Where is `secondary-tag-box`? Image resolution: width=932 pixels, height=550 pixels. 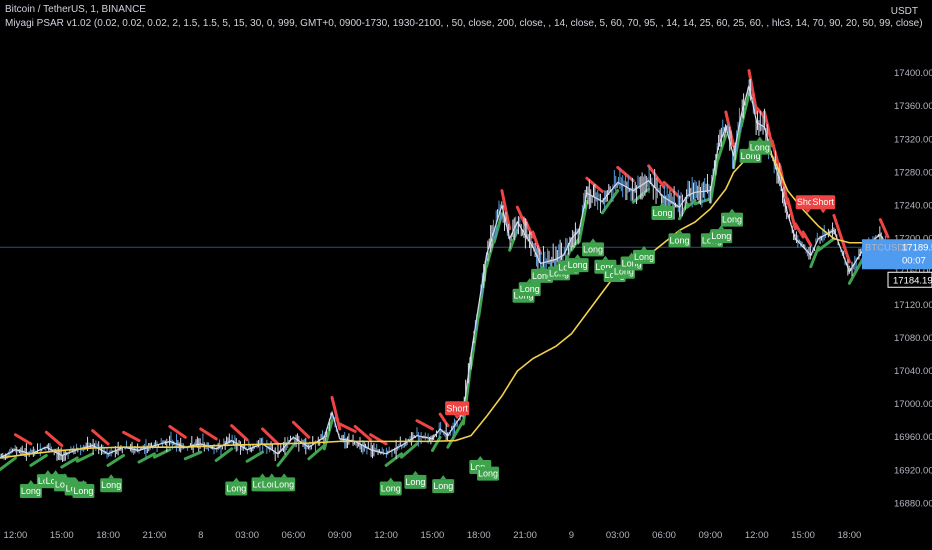
secondary-tag-box is located at coordinates (909, 279).